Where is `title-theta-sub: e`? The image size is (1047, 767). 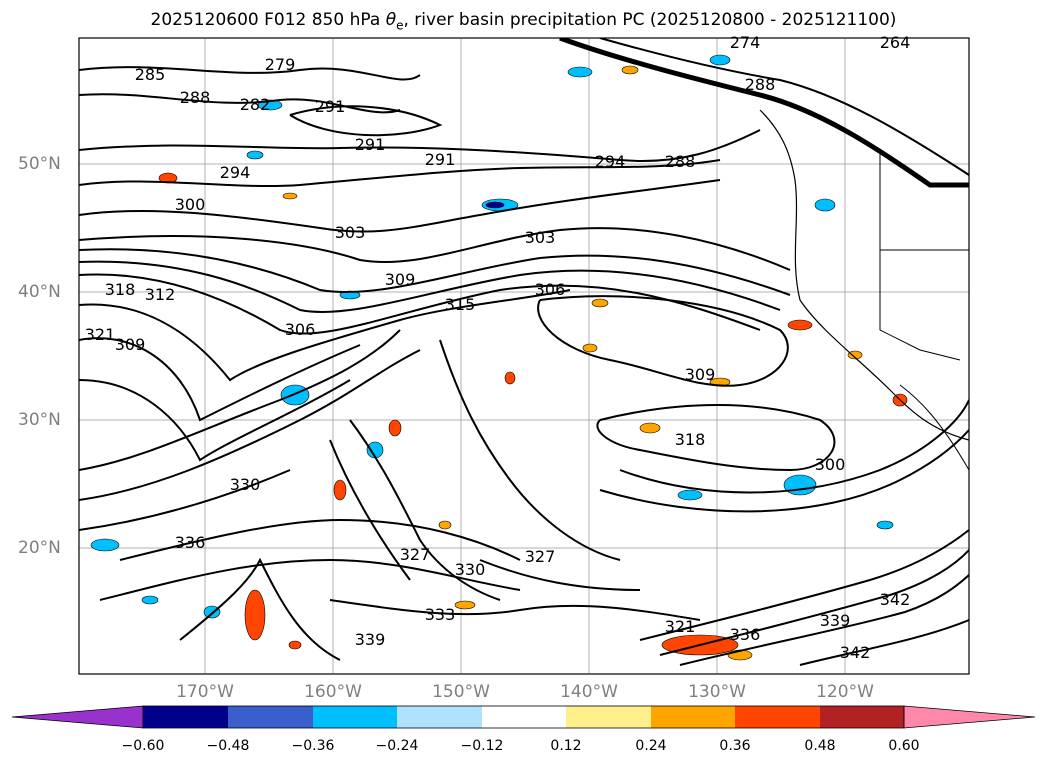
title-theta-sub: e is located at coordinates (400, 25).